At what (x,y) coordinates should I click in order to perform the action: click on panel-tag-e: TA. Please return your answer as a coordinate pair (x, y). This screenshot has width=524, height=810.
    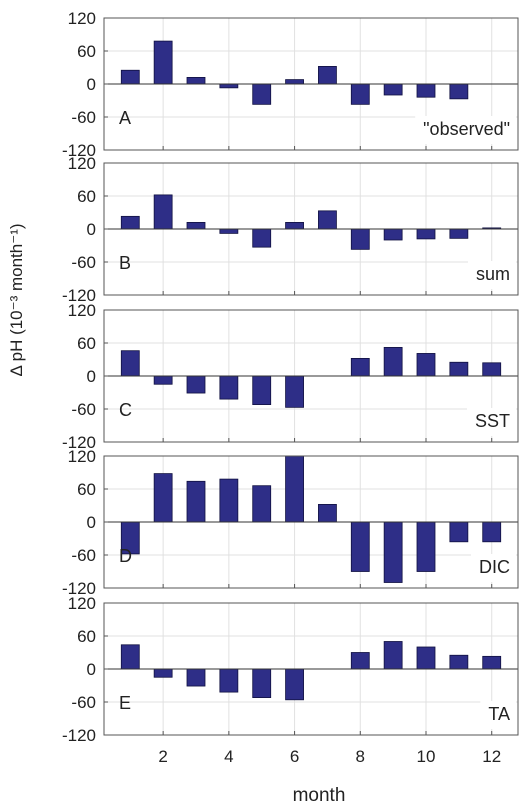
    Looking at the image, I should click on (499, 714).